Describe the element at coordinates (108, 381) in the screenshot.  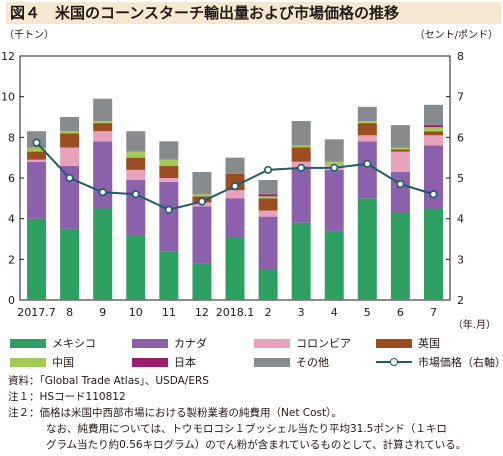
I see `note-source: 資料：「Global Trade Atlas」、USDA/ERS` at that location.